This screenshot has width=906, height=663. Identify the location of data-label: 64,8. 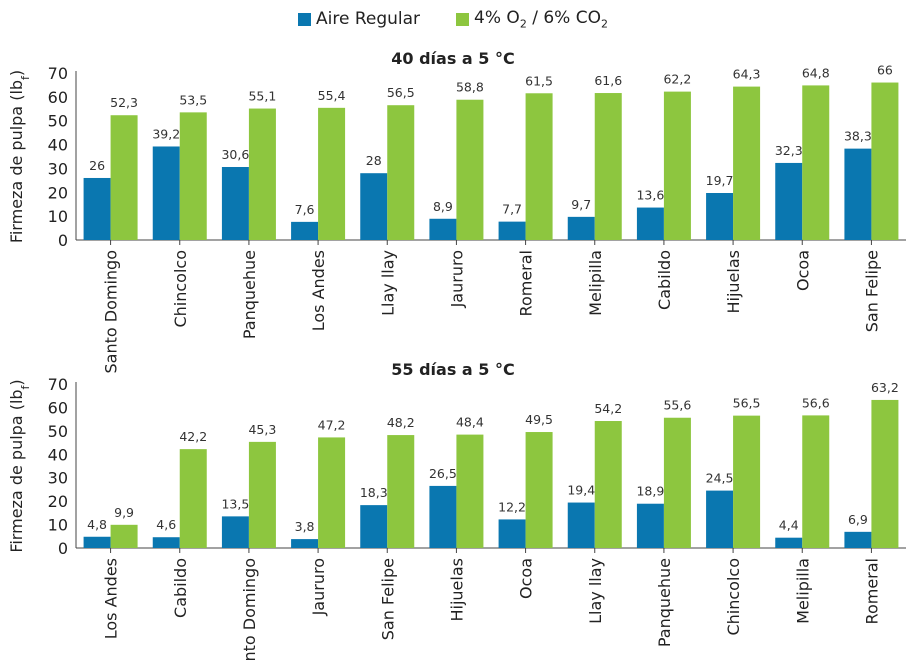
(816, 72).